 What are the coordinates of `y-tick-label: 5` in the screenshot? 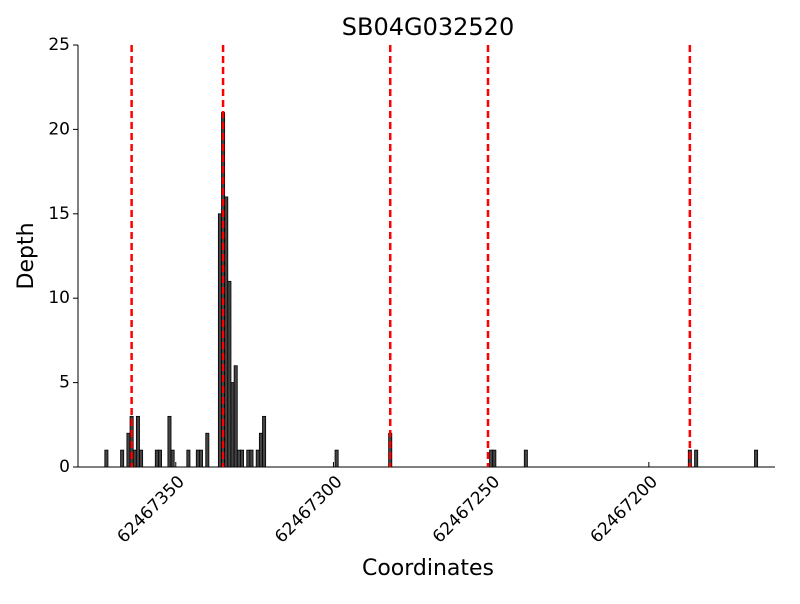 It's located at (64, 383).